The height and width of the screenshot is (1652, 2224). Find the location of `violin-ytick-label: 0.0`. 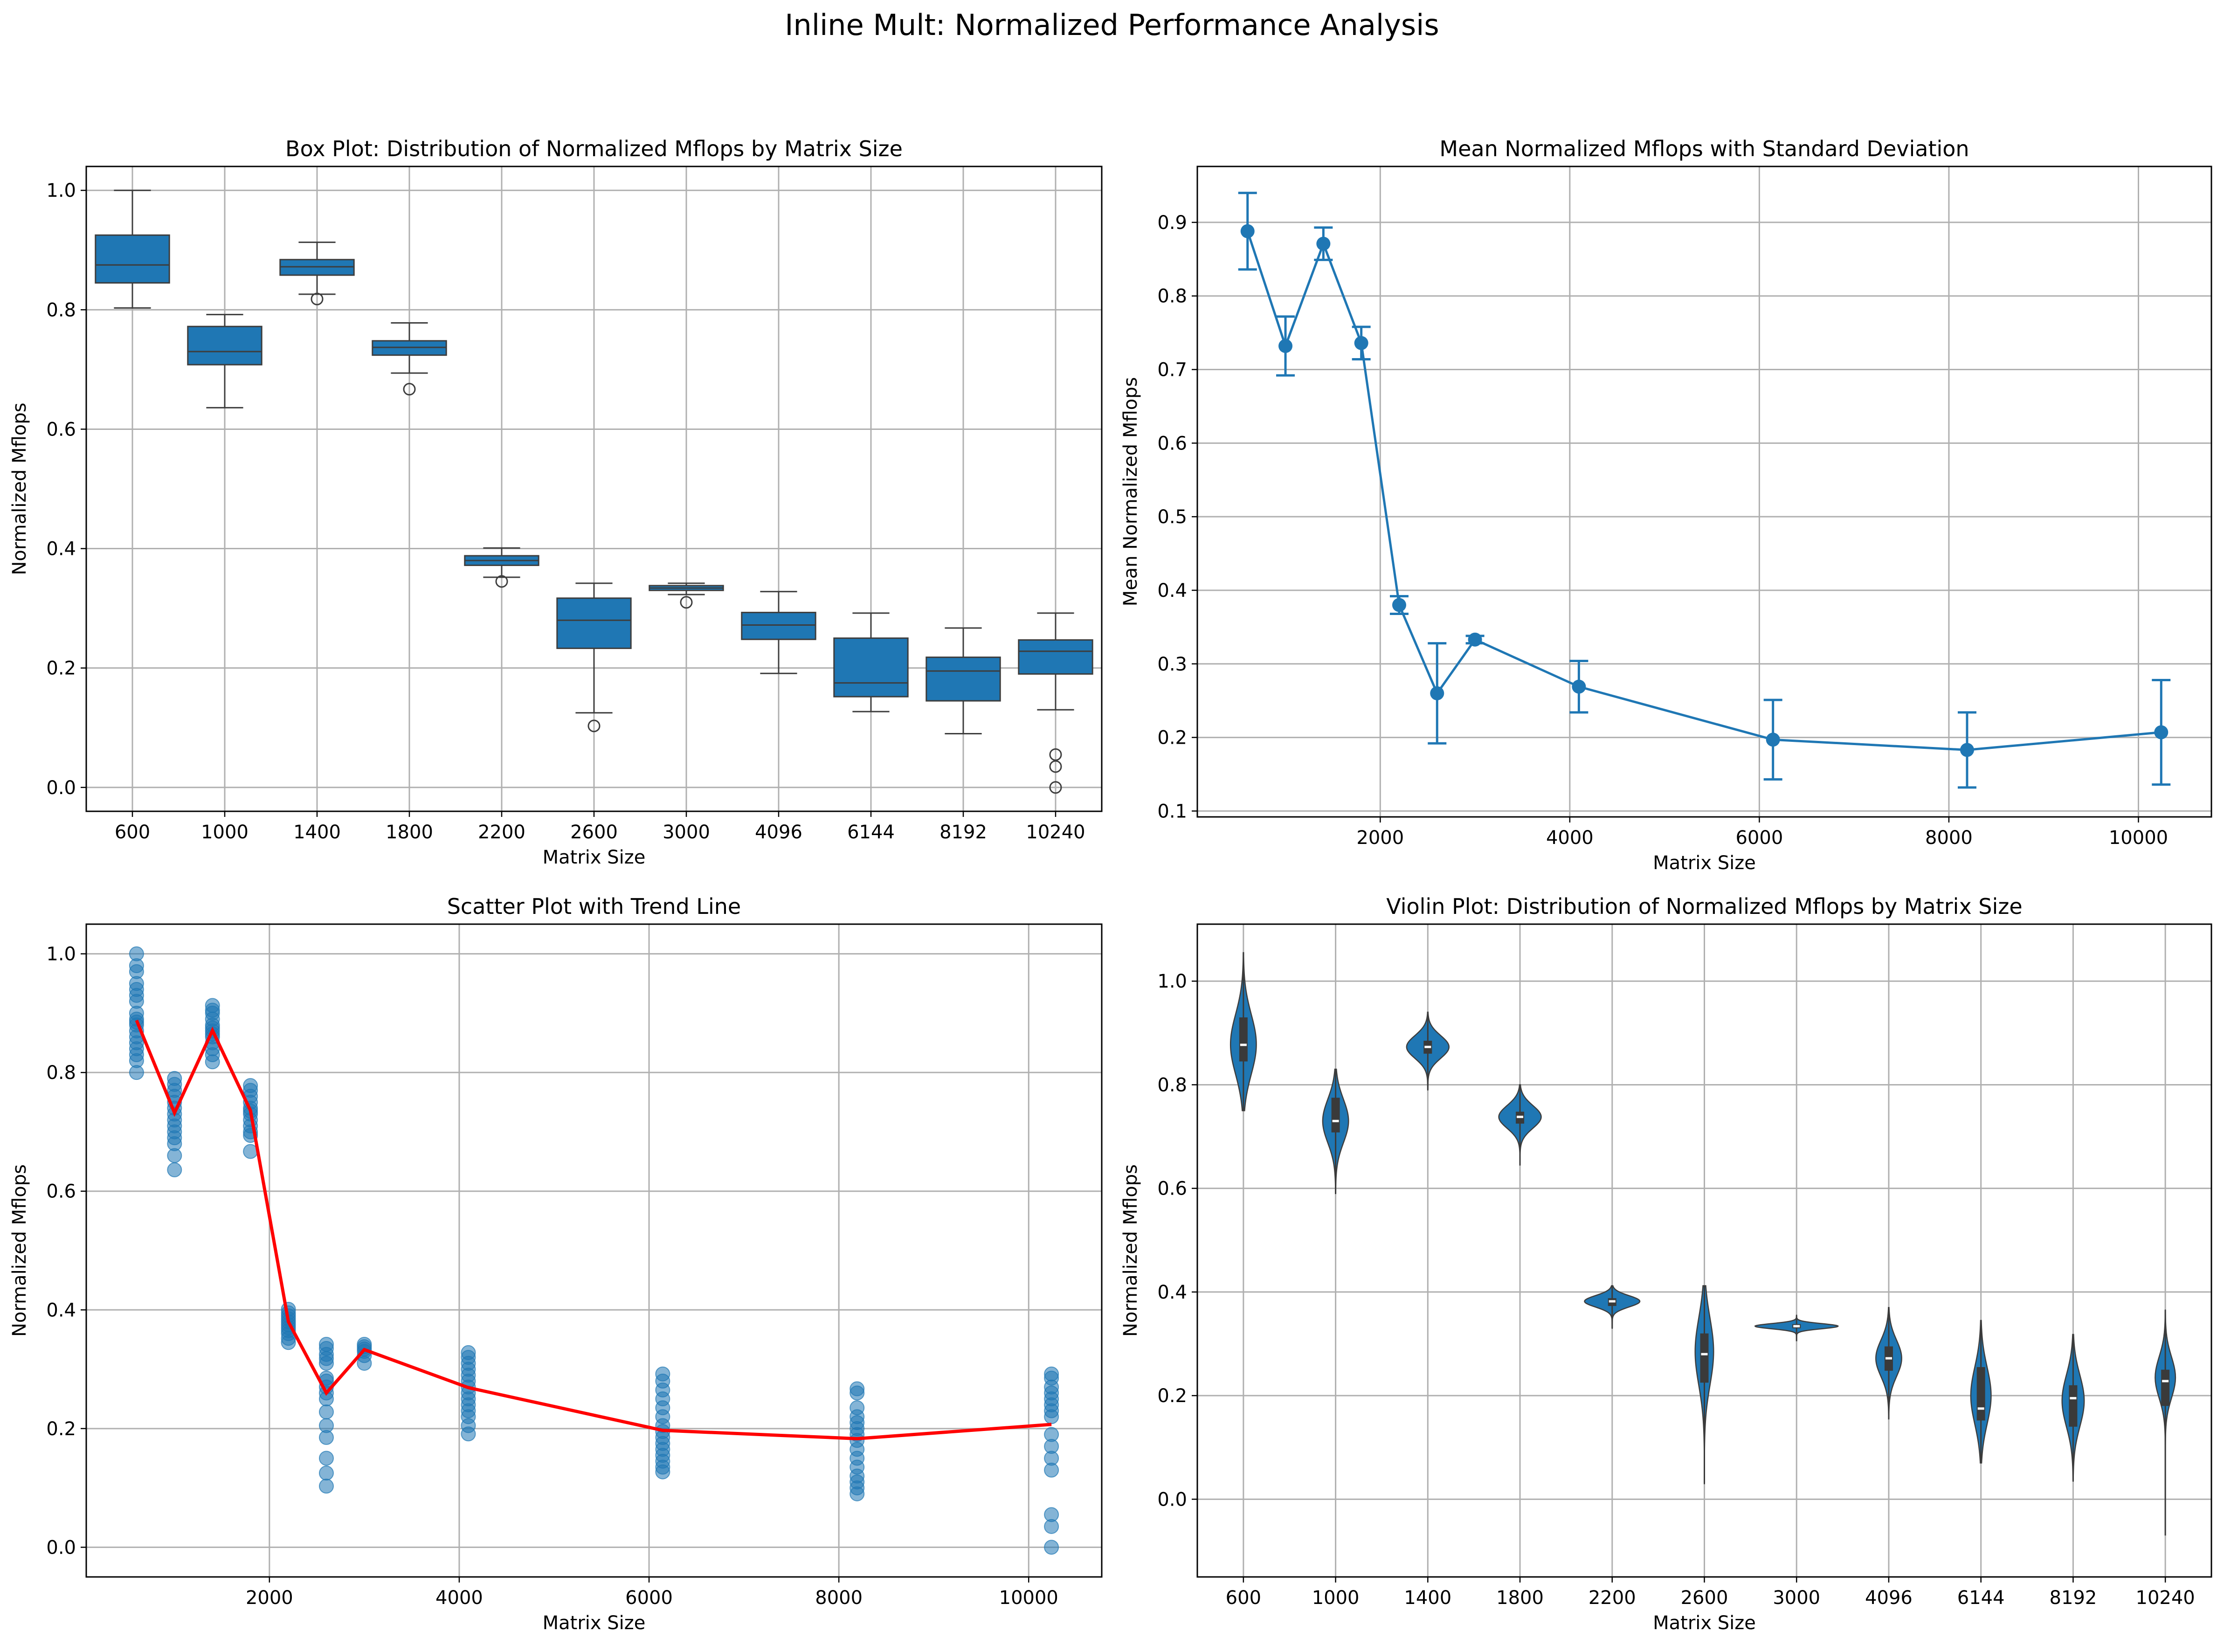

violin-ytick-label: 0.0 is located at coordinates (1172, 1499).